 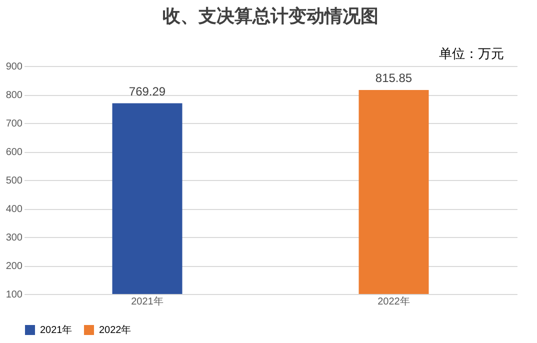 I want to click on y-tick-label: 100, so click(x=14, y=295).